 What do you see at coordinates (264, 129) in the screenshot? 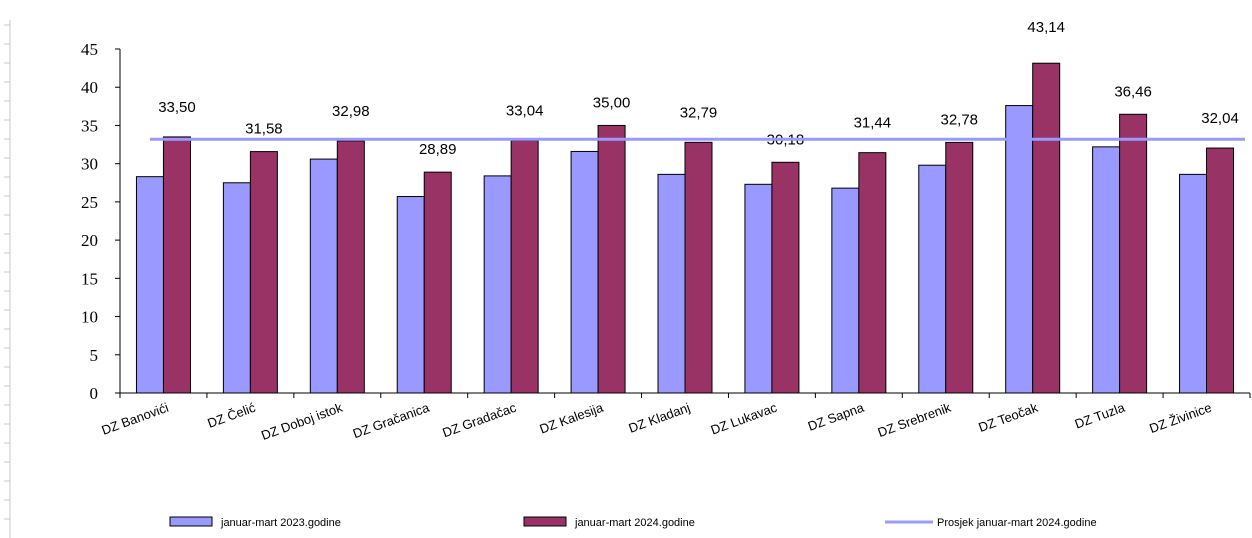
I see `data-label: 31,58` at bounding box center [264, 129].